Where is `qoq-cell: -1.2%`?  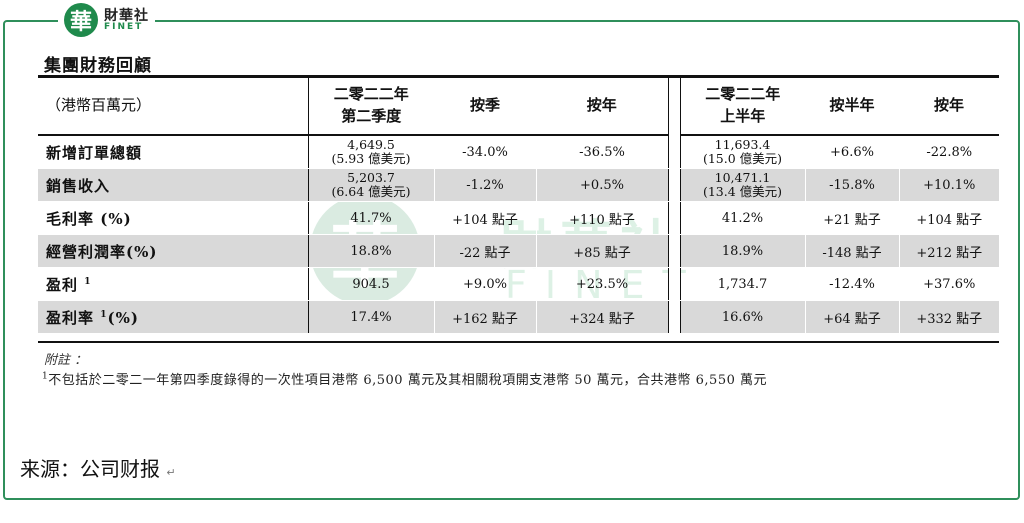
qoq-cell: -1.2% is located at coordinates (485, 185).